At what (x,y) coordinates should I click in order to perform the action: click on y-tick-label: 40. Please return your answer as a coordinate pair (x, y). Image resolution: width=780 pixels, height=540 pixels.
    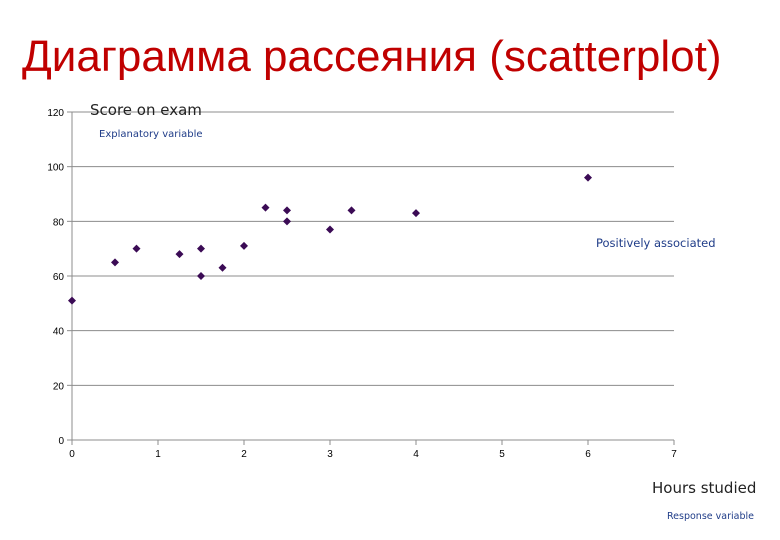
    Looking at the image, I should click on (59, 332).